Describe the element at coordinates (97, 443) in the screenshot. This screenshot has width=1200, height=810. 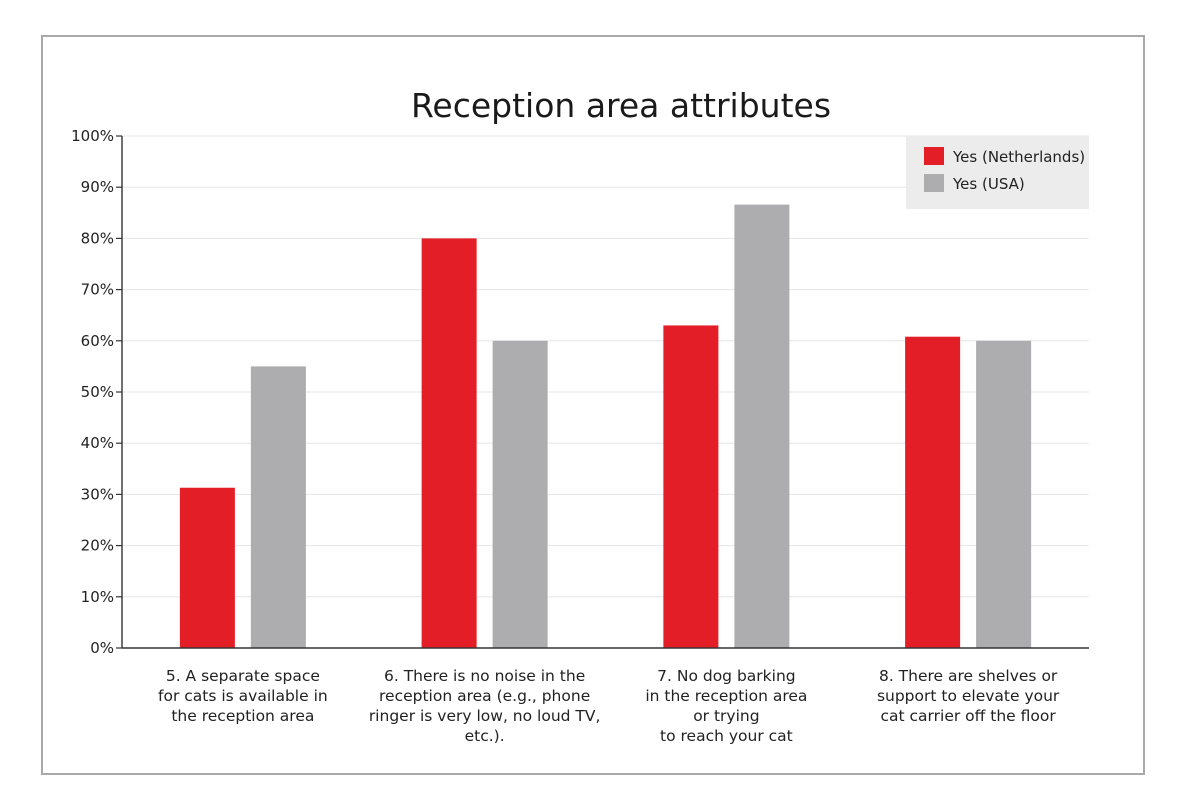
I see `y-tick-label: 40%` at that location.